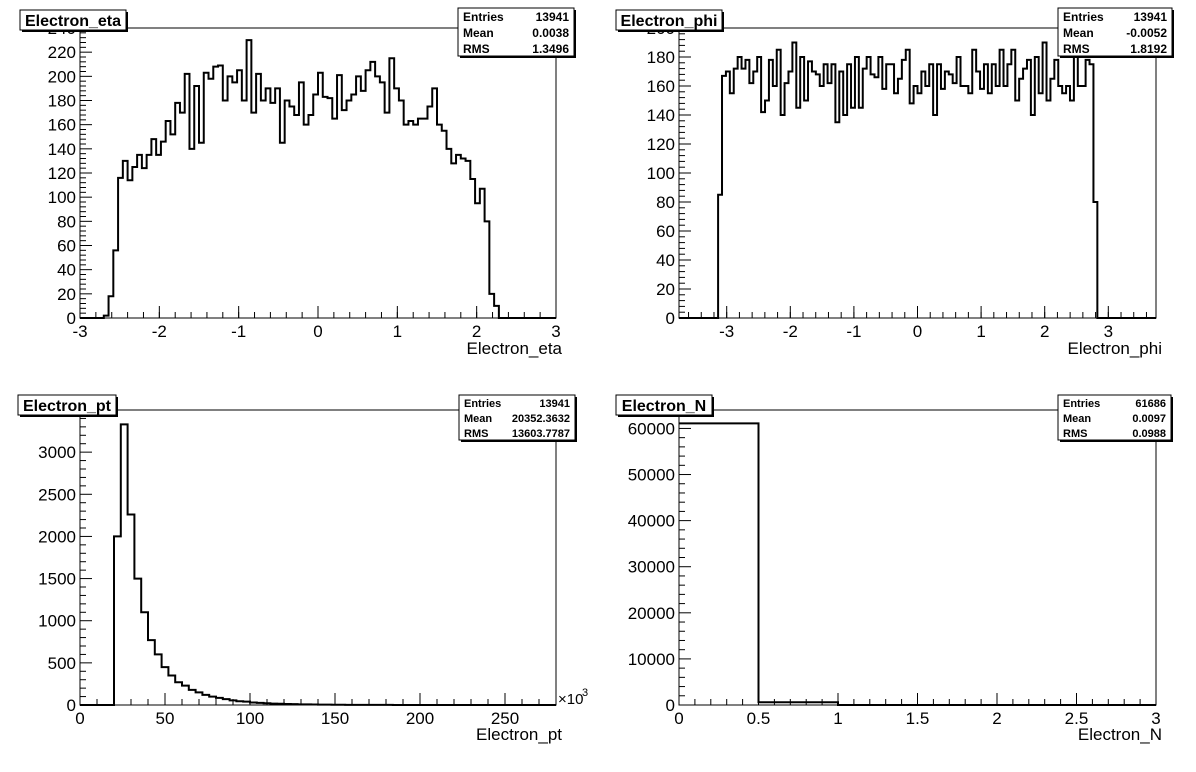  What do you see at coordinates (62, 149) in the screenshot?
I see `y-tick-label: 140` at bounding box center [62, 149].